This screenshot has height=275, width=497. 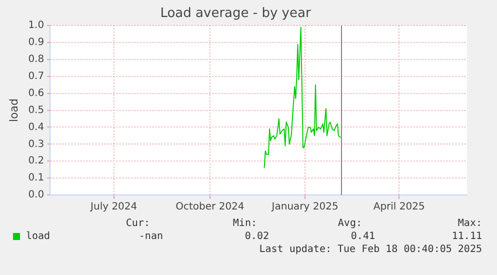 I want to click on x-tick-label: July 2024, so click(x=114, y=207).